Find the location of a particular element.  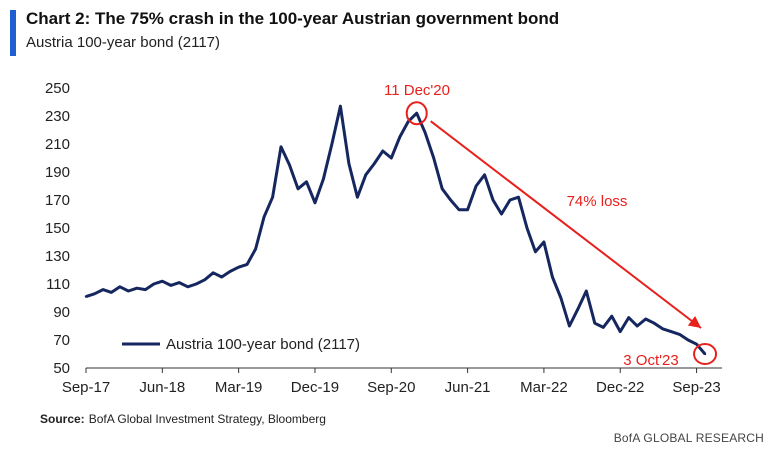

title-accent-bar is located at coordinates (13, 33).